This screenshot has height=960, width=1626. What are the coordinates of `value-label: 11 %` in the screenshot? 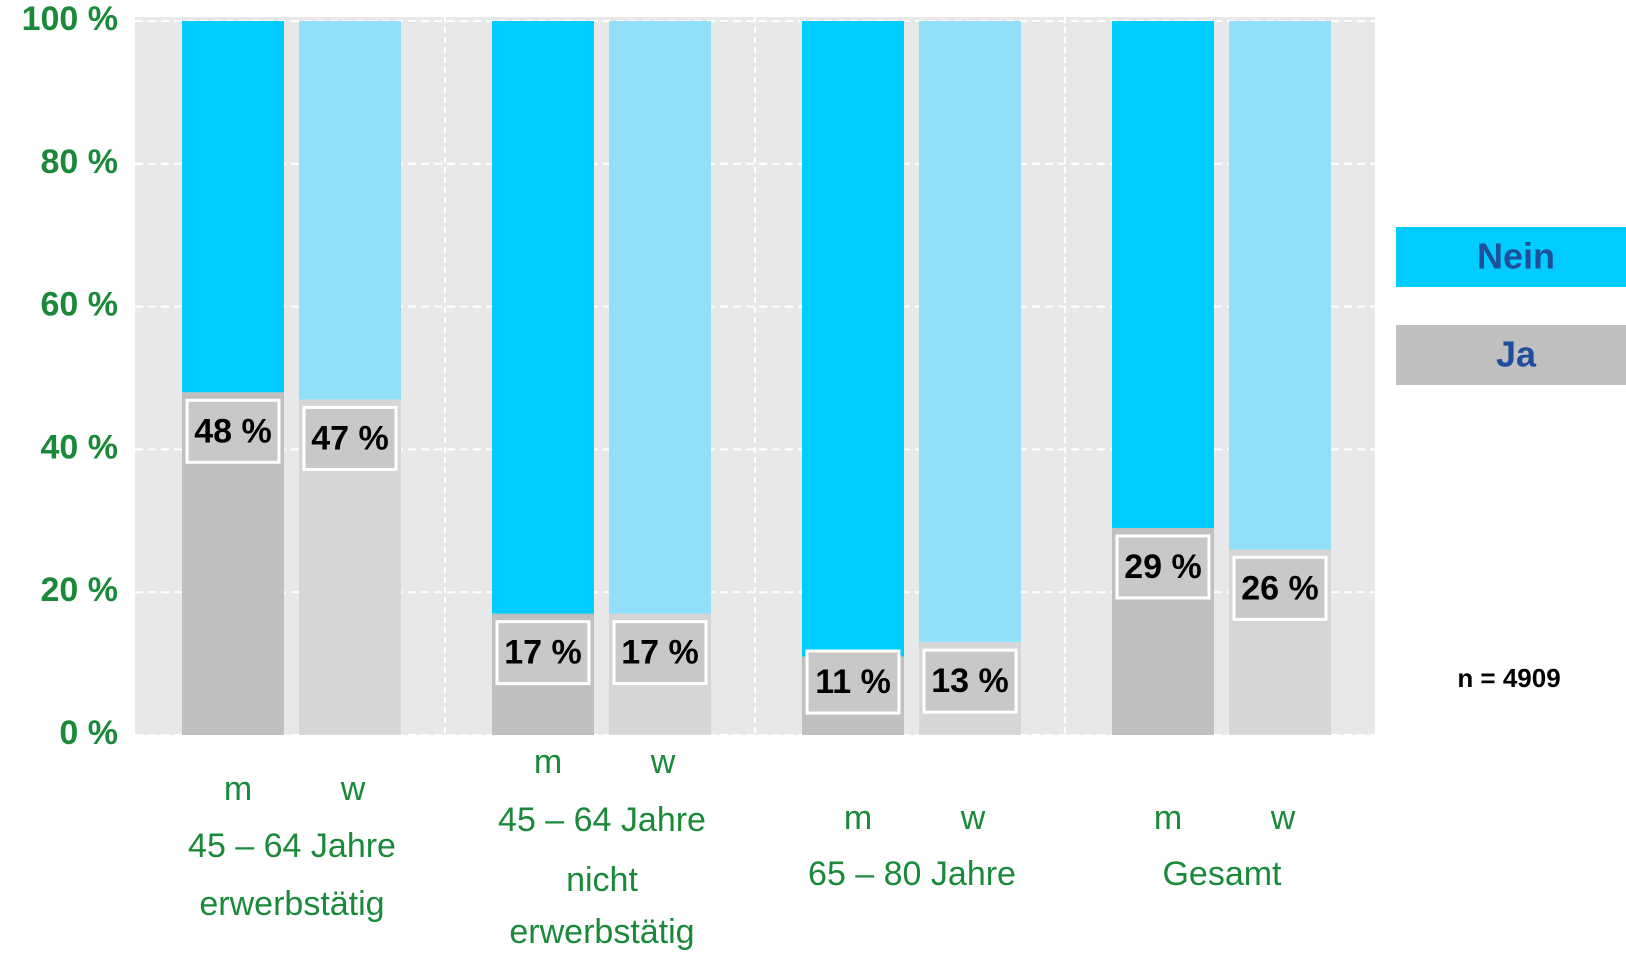 It's located at (853, 682).